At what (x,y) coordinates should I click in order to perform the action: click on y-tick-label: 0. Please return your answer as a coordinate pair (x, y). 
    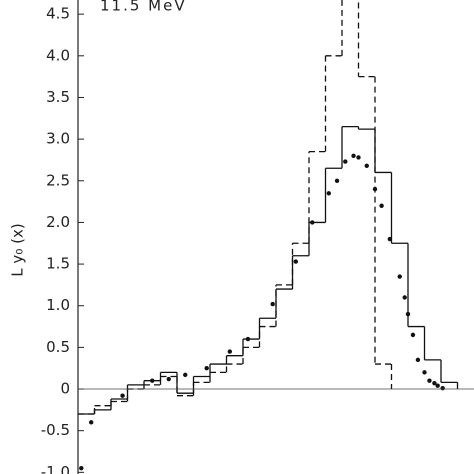
    Looking at the image, I should click on (65, 389).